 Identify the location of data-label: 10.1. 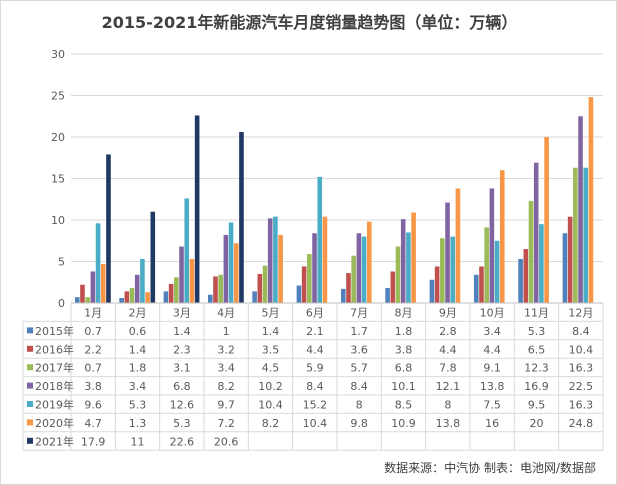
(403, 386).